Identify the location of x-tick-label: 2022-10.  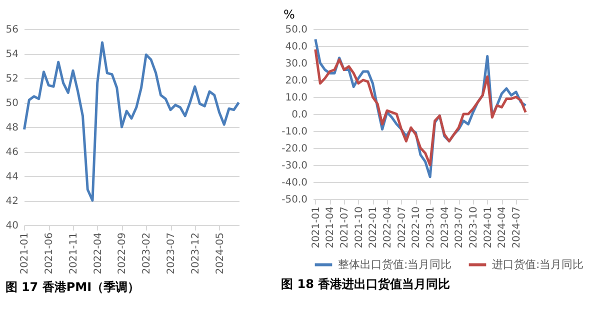
(416, 227).